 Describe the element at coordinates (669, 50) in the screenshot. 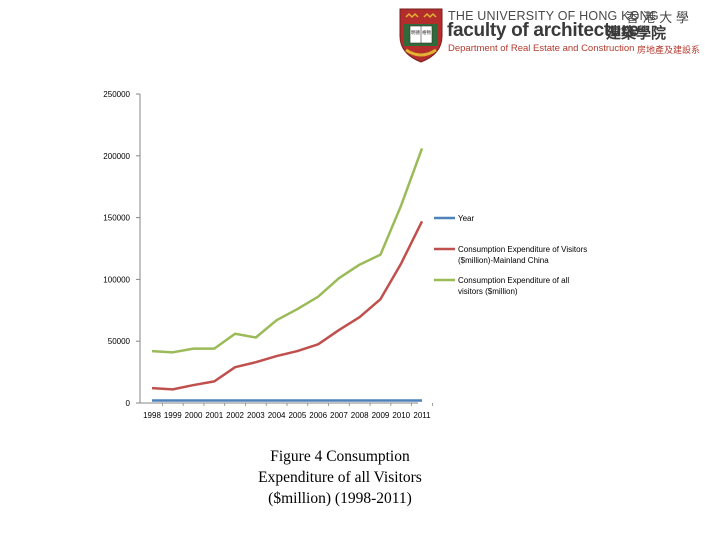

I see `department-name-zh: 房地產及建設系` at that location.